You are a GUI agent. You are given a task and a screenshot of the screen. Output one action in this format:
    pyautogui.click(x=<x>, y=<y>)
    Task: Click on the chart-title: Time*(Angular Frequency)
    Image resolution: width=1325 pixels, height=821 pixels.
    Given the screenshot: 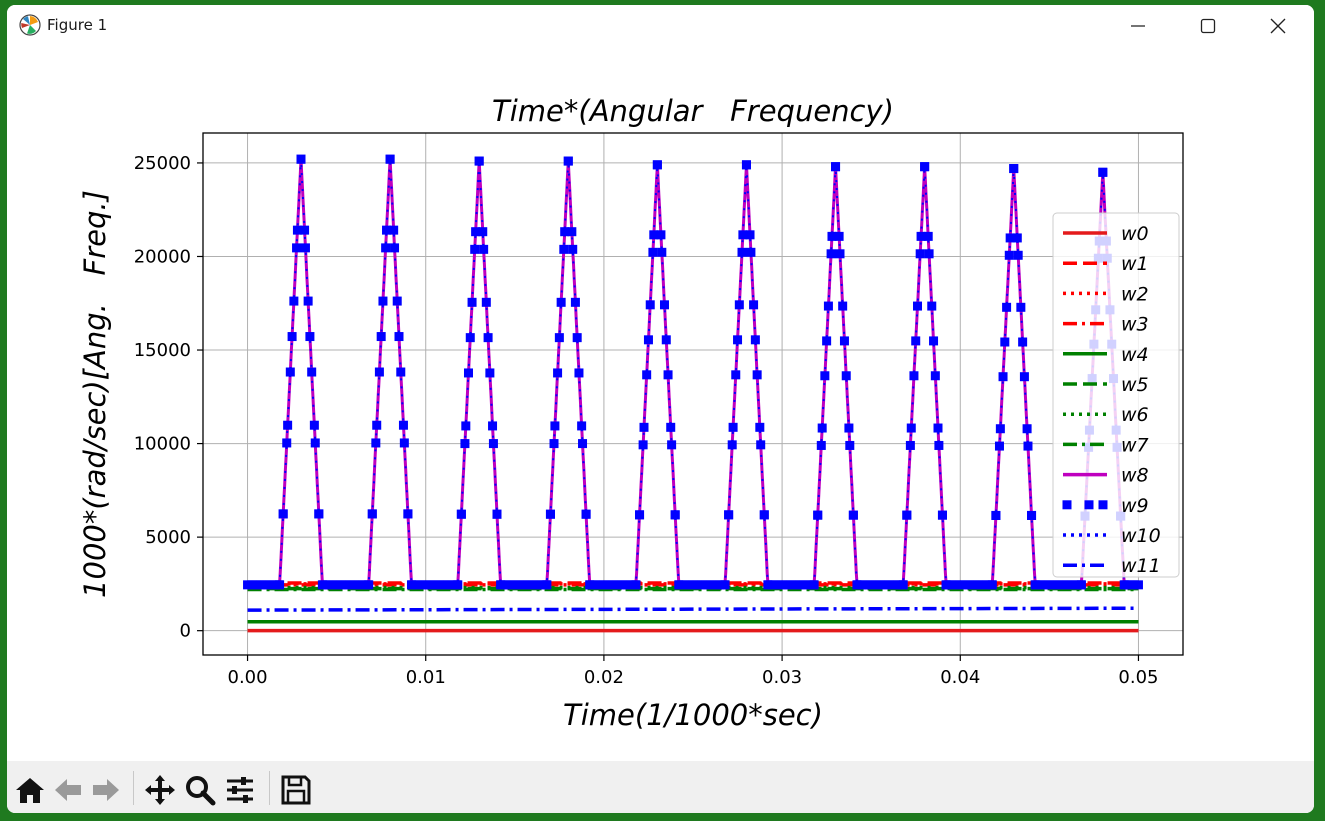 What is the action you would take?
    pyautogui.click(x=693, y=111)
    